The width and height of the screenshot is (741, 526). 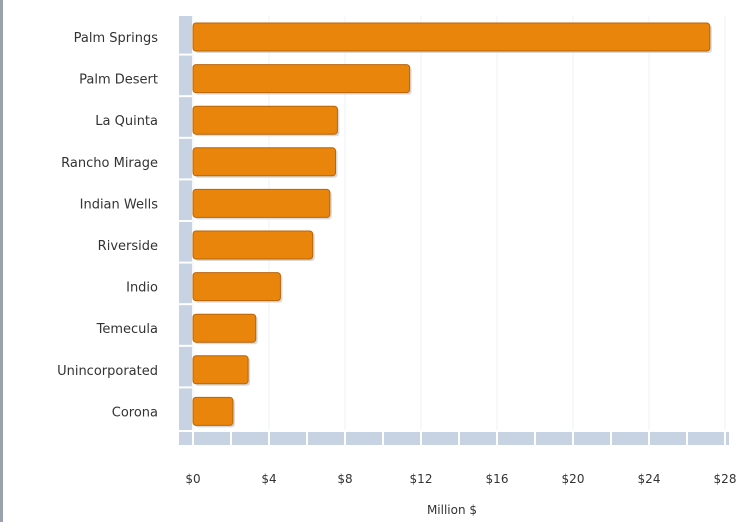 What do you see at coordinates (127, 329) in the screenshot?
I see `category-label: Temecula` at bounding box center [127, 329].